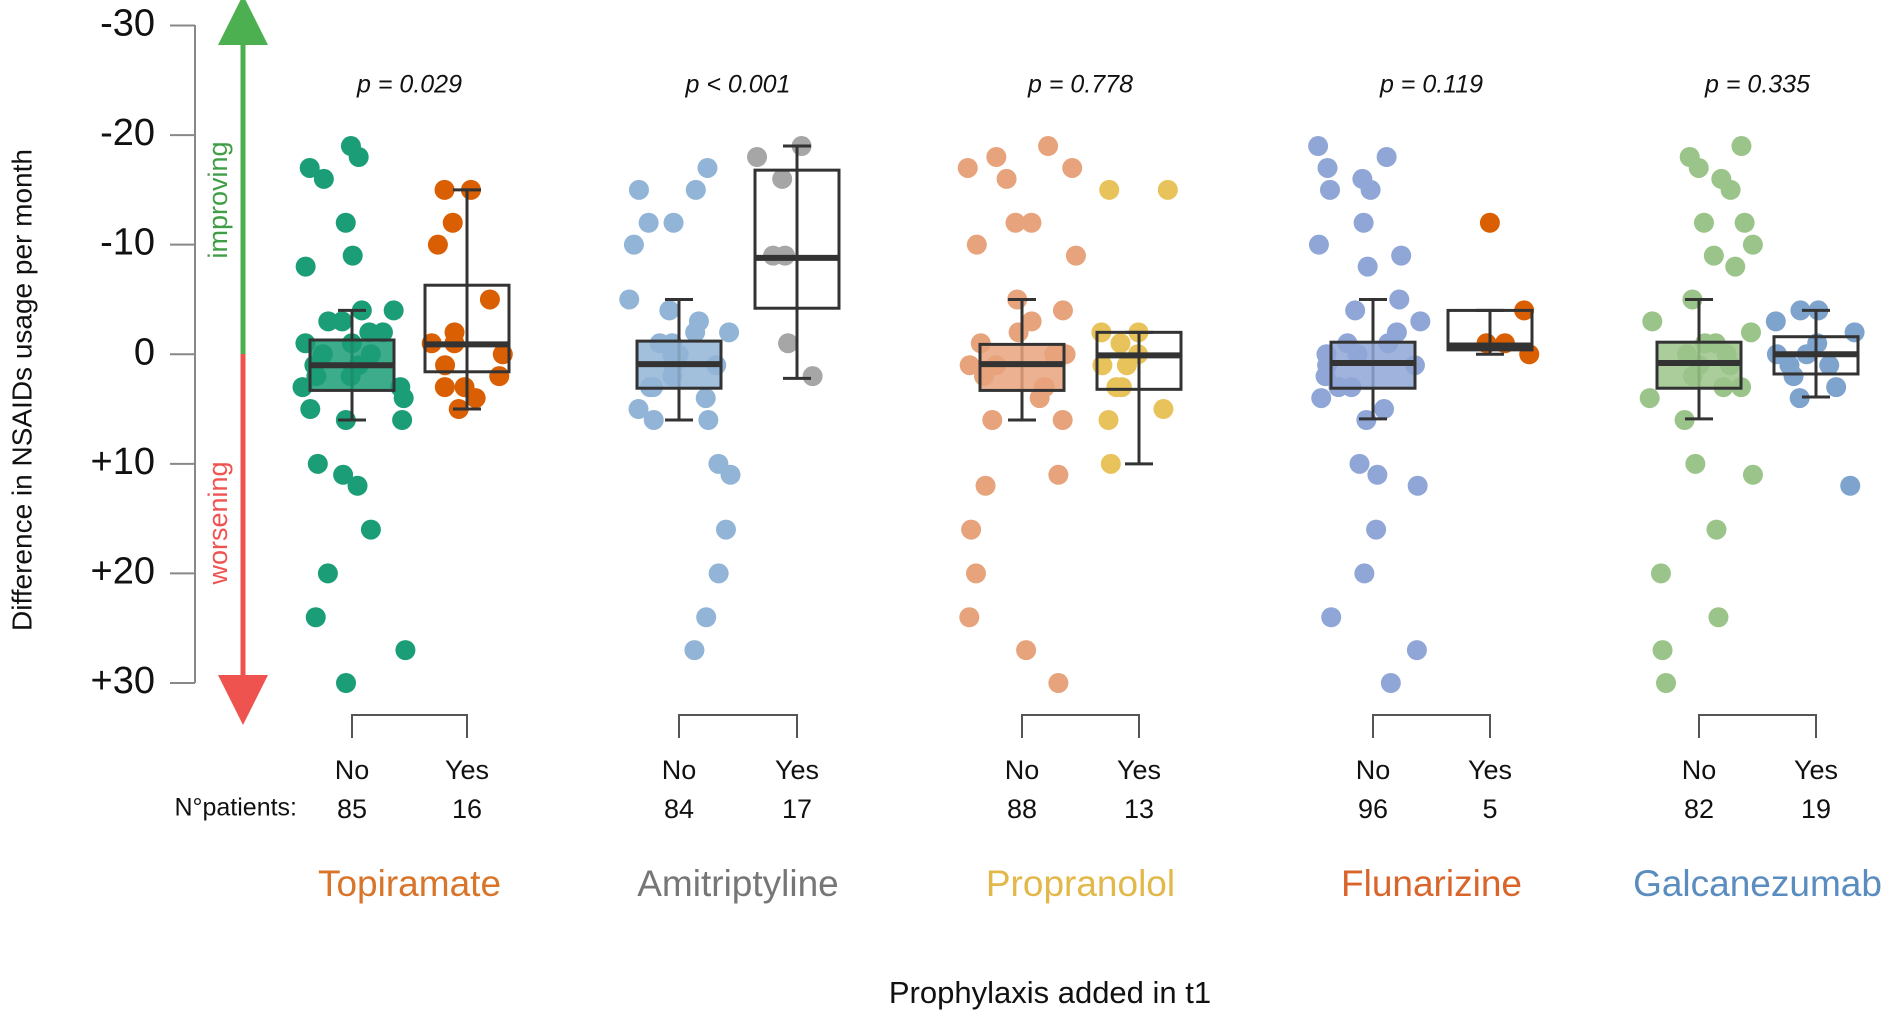 The width and height of the screenshot is (1902, 1023). Describe the element at coordinates (738, 883) in the screenshot. I see `drug-label: Amitriptyline` at that location.